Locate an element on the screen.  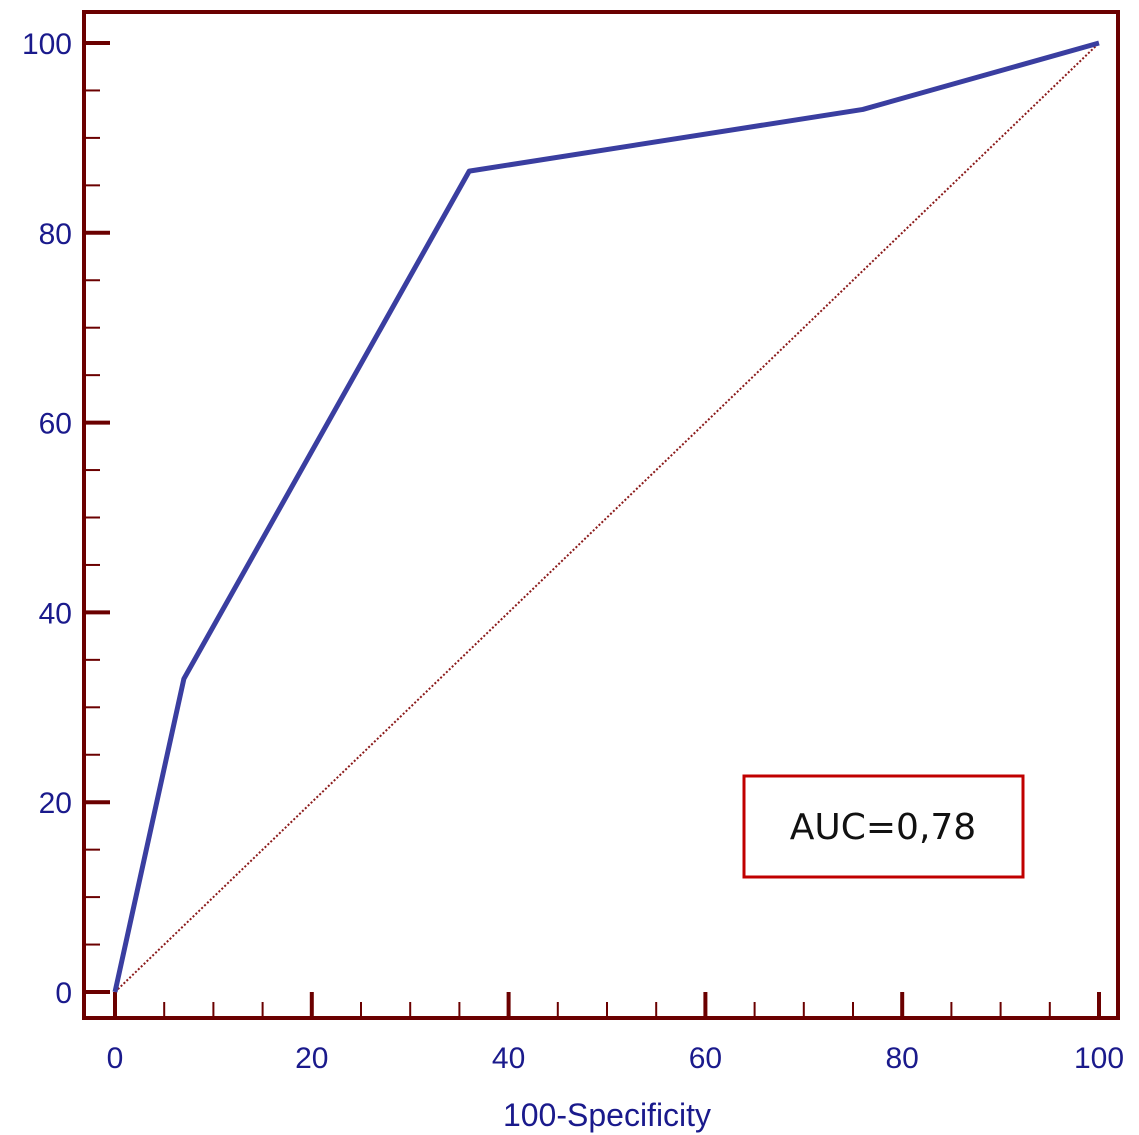
x-axis-tick-labels: 0 20 40 60 80 100 is located at coordinates (615, 1058).